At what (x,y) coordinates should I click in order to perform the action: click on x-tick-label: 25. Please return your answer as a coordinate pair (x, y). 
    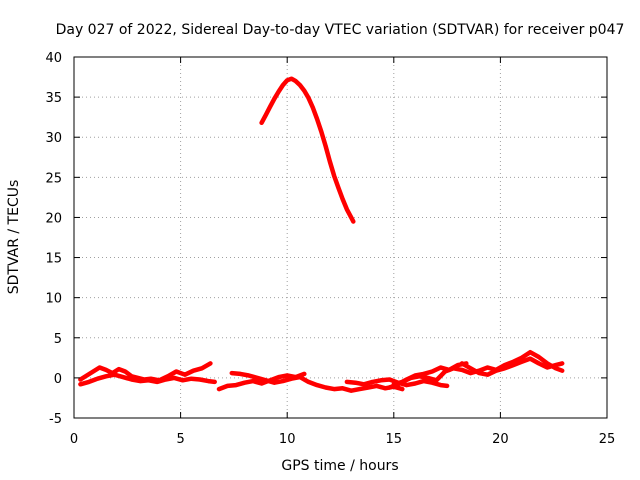
    Looking at the image, I should click on (607, 439).